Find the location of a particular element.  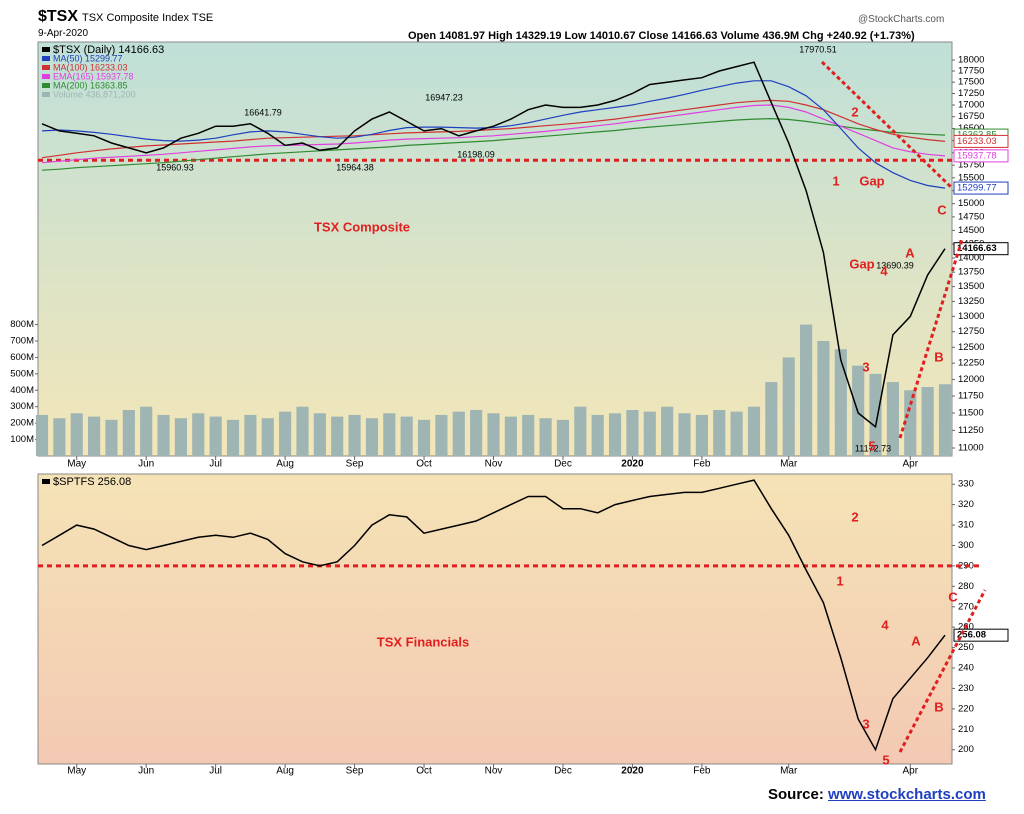

x-tick-label: Sep is located at coordinates (355, 771).